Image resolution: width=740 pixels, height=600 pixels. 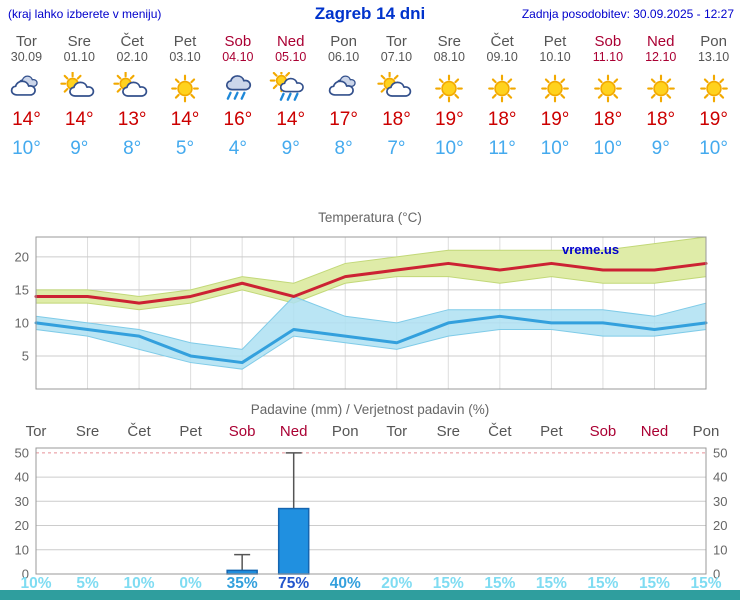 I want to click on day-column-03.10: Pet 03.10 14° 5°, so click(x=185, y=96).